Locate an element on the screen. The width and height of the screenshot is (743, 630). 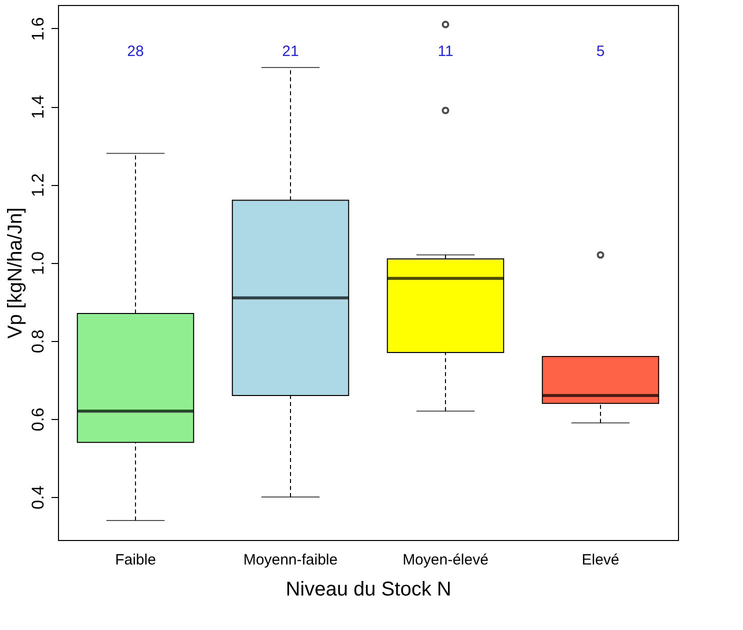
annotation: 5 is located at coordinates (600, 51).